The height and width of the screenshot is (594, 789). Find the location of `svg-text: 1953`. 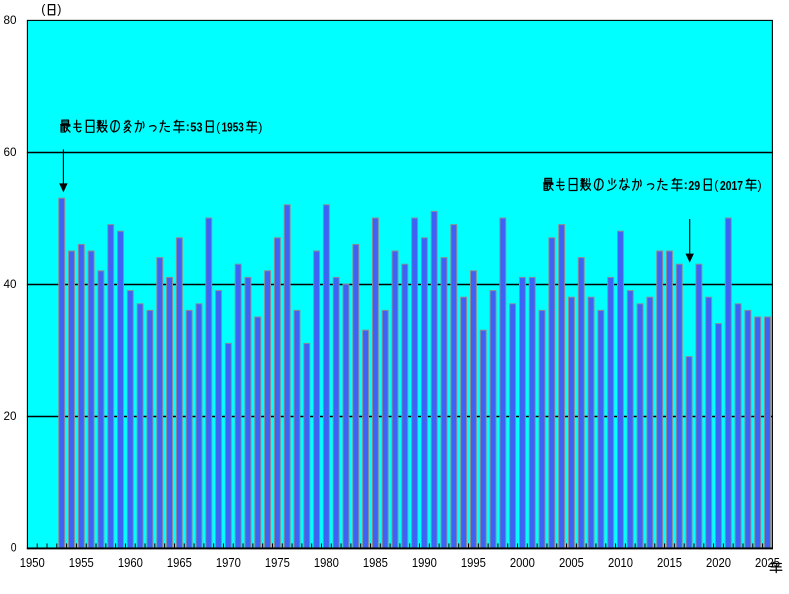

svg-text: 1953 is located at coordinates (233, 127).